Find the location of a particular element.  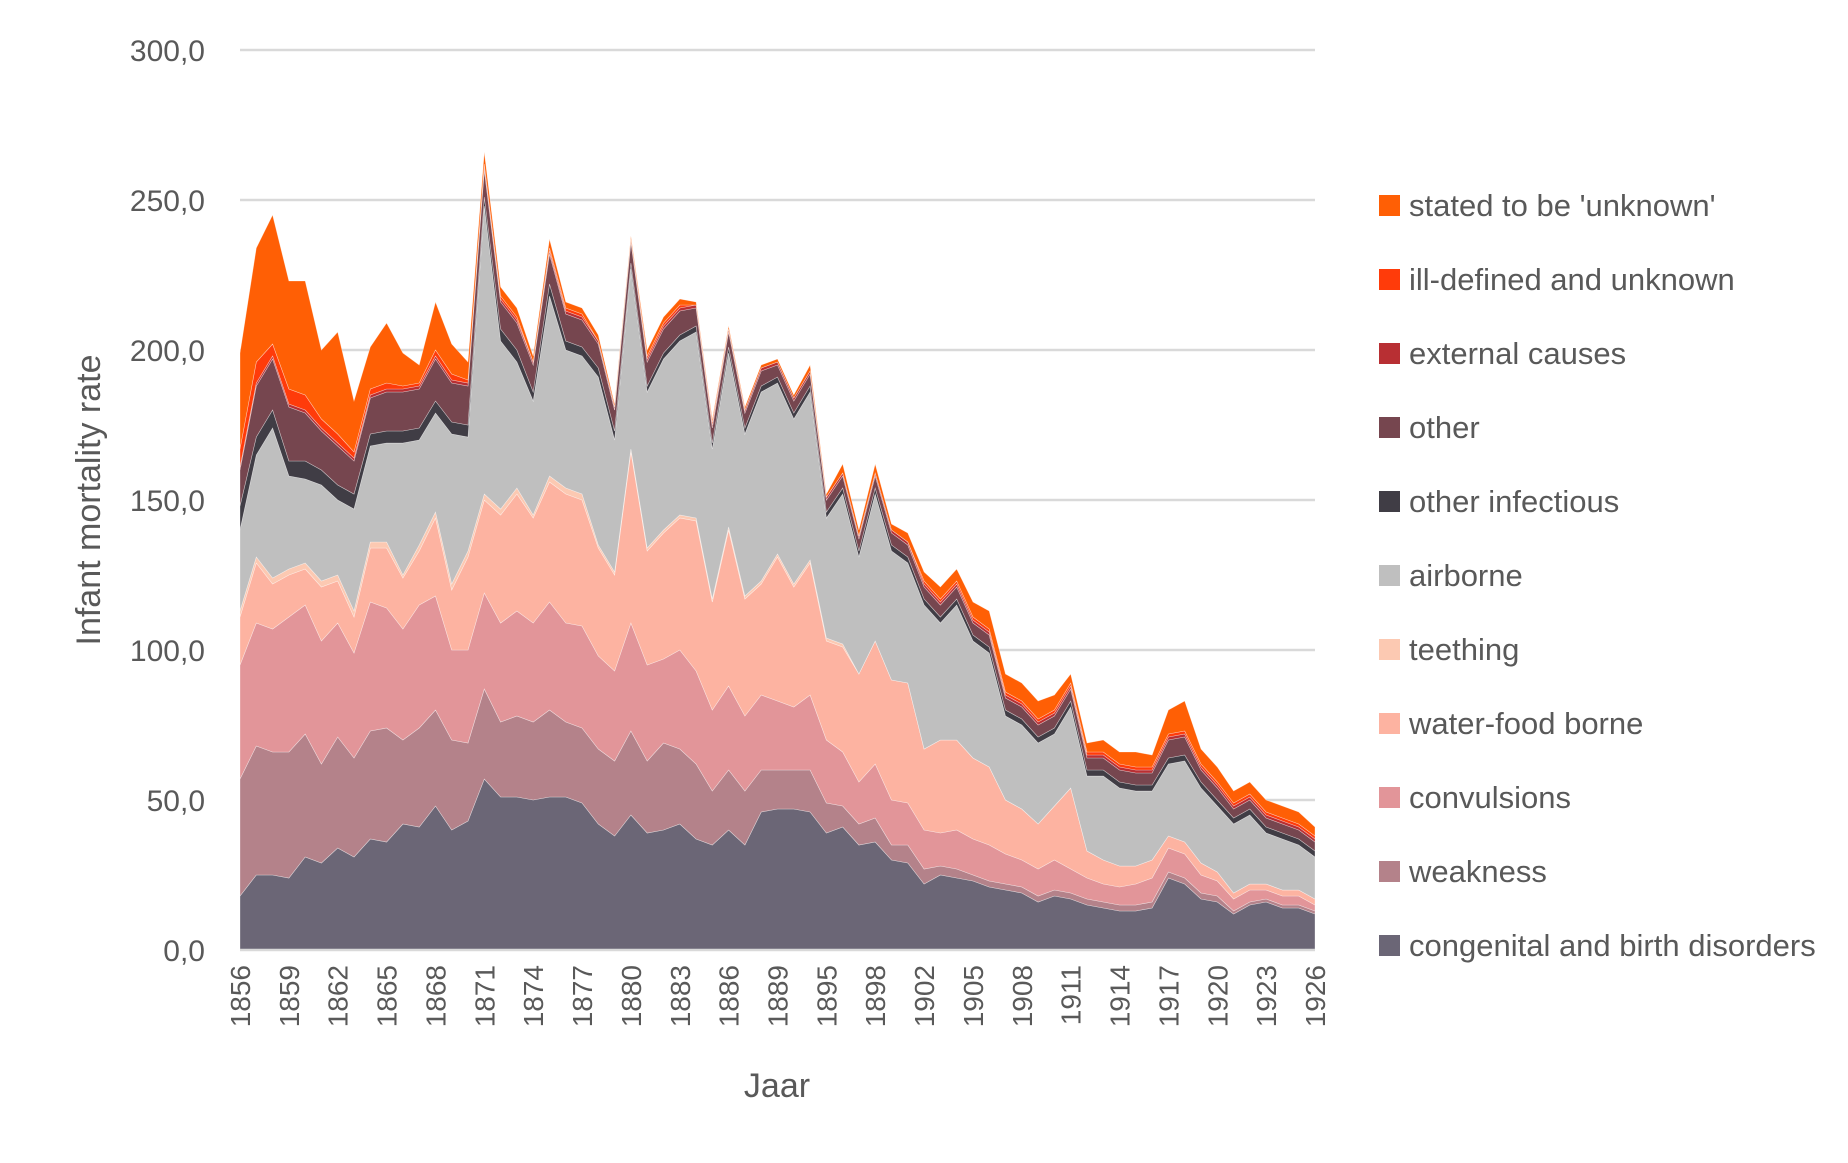

legend-item-stated-to-be-unknown: stated to be 'unknown' is located at coordinates (1547, 205).